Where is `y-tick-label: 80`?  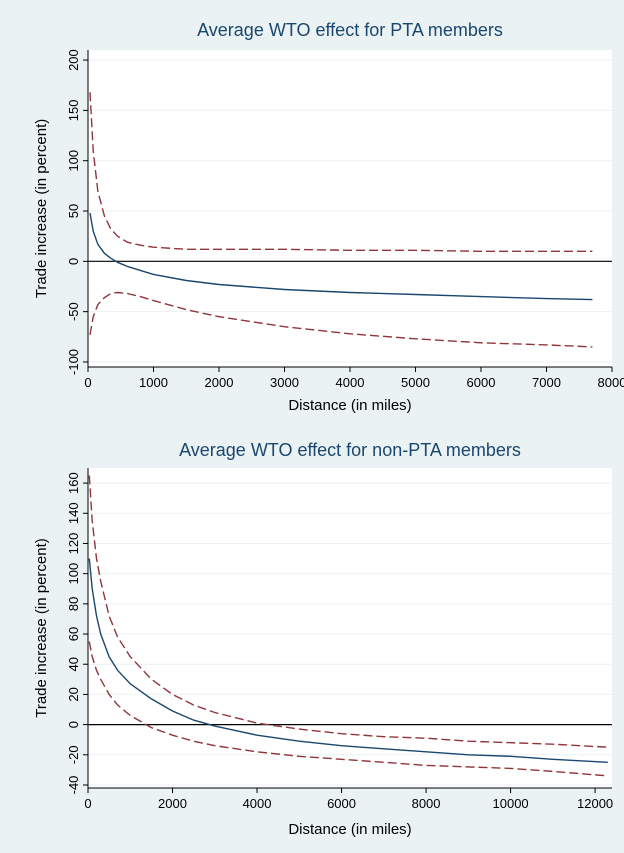 y-tick-label: 80 is located at coordinates (73, 604).